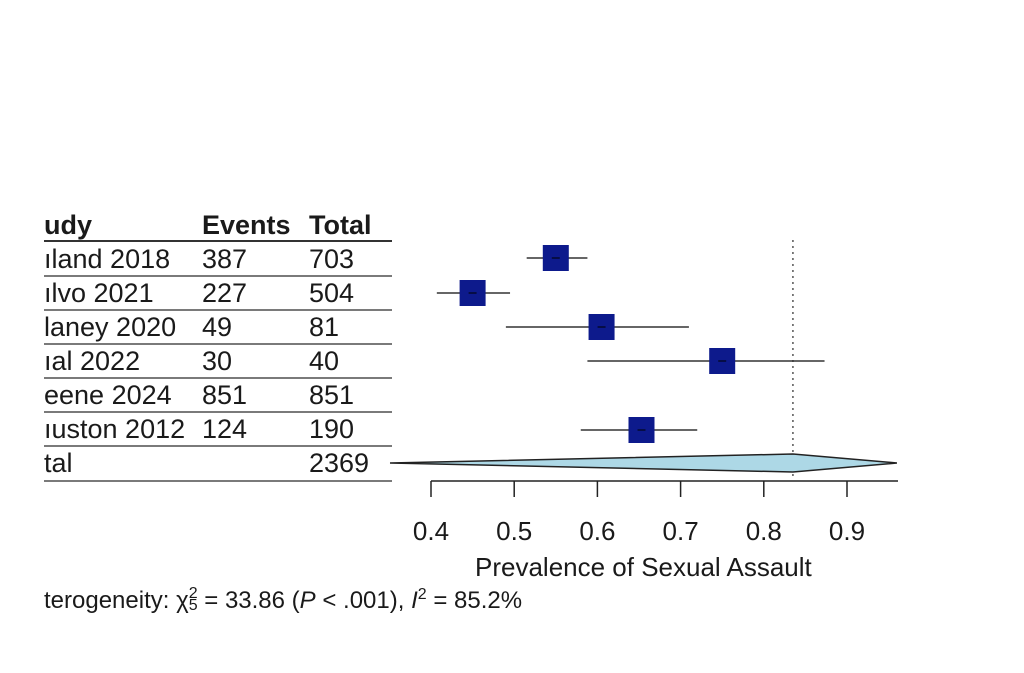 The width and height of the screenshot is (1024, 673). Describe the element at coordinates (681, 531) in the screenshot. I see `x-tick-label-3: 0.7` at that location.